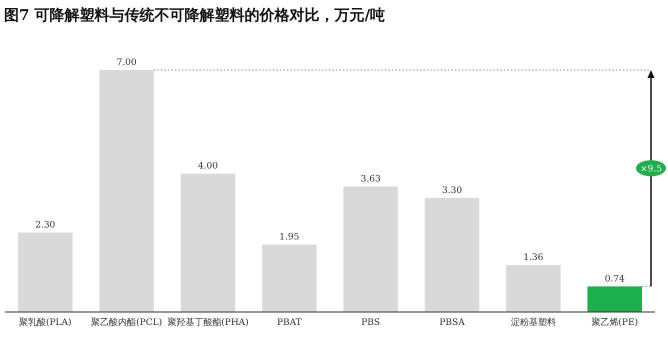  I want to click on data-label: 3.30, so click(452, 191).